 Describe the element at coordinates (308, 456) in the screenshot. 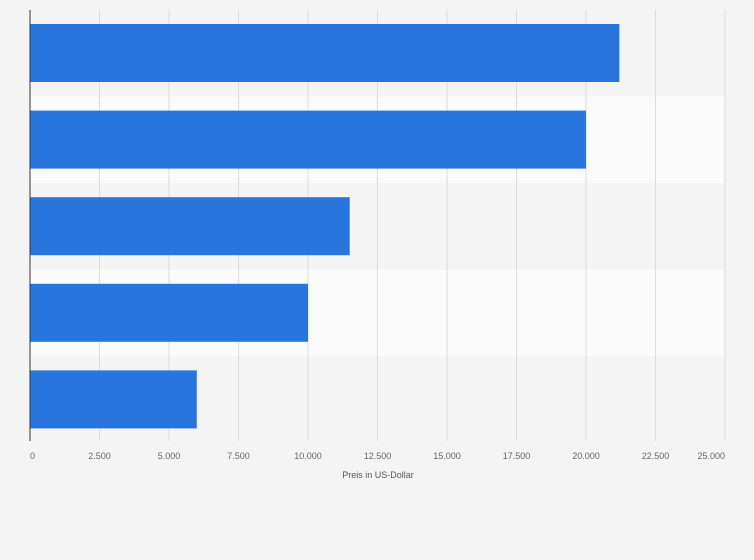

I see `x-tick-label-10000: 10.000` at that location.